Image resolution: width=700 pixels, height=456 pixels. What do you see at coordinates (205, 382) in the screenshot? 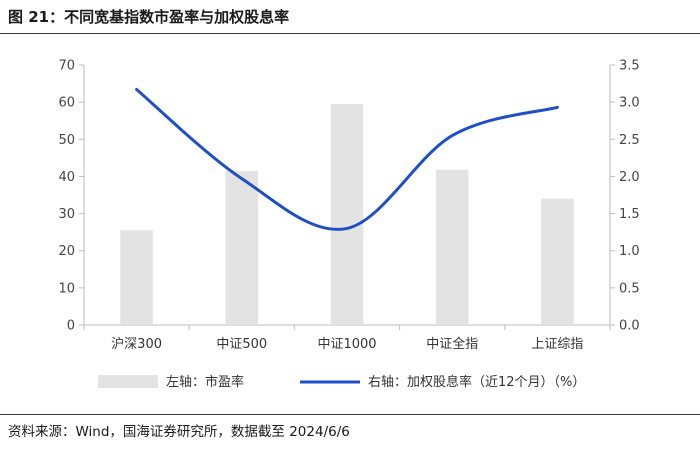
I see `legend-bar-label: 左轴：市盈率` at bounding box center [205, 382].